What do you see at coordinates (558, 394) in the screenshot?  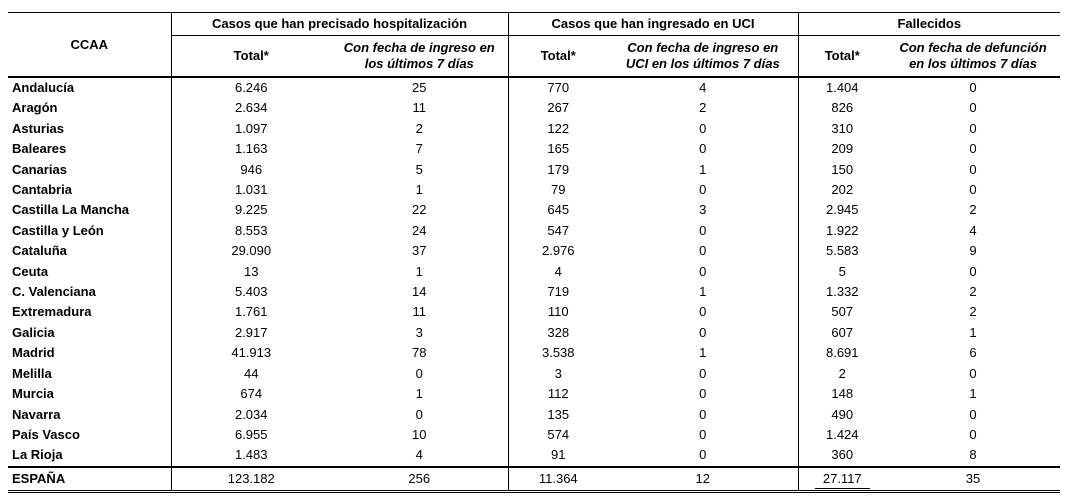 I see `uci-total-cell: 112` at bounding box center [558, 394].